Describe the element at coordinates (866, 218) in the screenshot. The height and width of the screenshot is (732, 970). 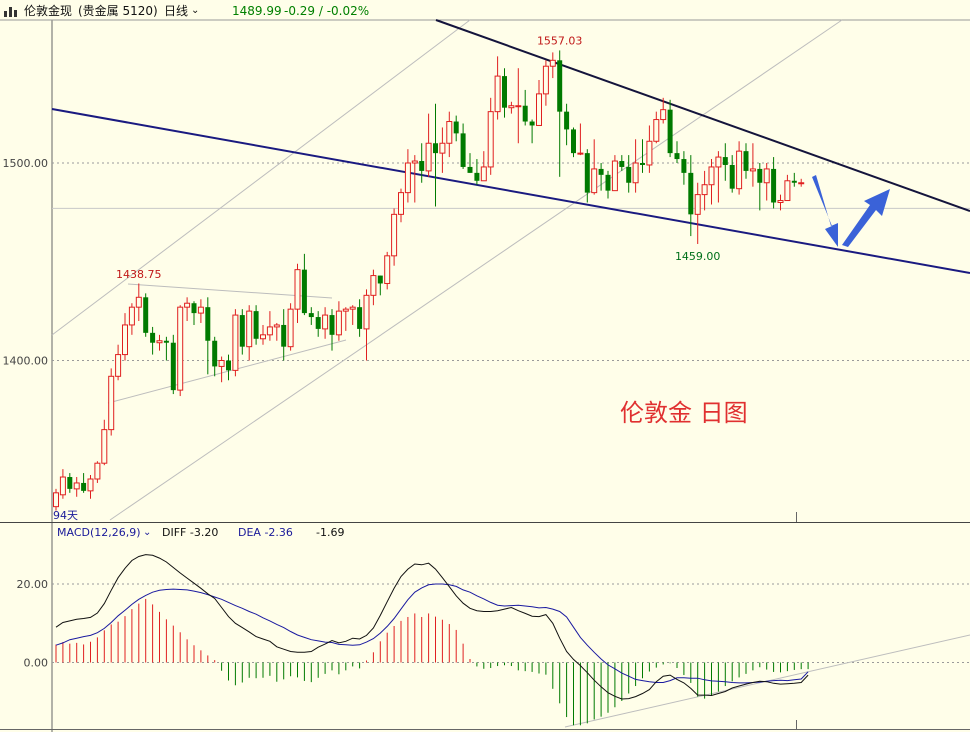
I see `up-arrow-icon` at that location.